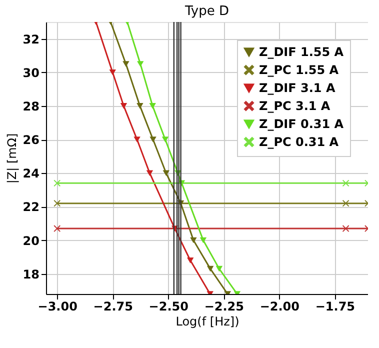  Describe the element at coordinates (299, 70) in the screenshot. I see `legend-label: Z_PC 1.55 A` at that location.